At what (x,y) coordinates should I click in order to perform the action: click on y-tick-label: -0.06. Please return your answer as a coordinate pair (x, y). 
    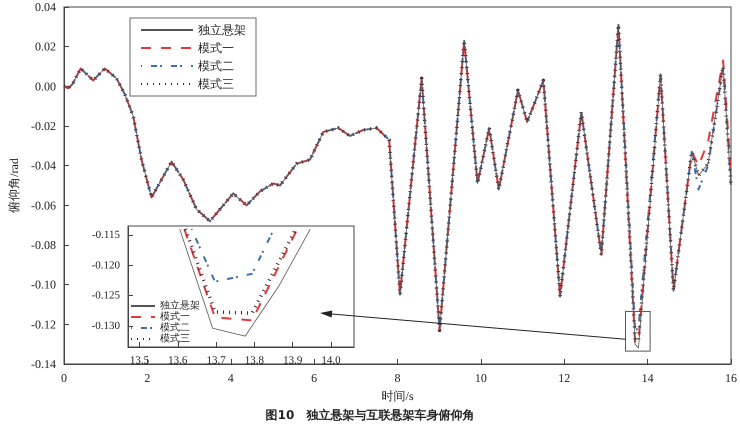
    Looking at the image, I should click on (43, 205).